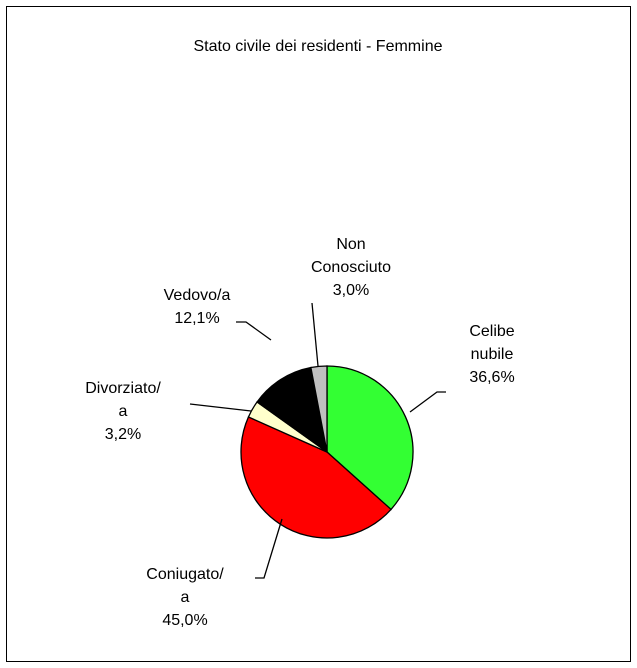 This screenshot has height=668, width=637. Describe the element at coordinates (351, 256) in the screenshot. I see `slice-label: Non Conosciuto` at that location.